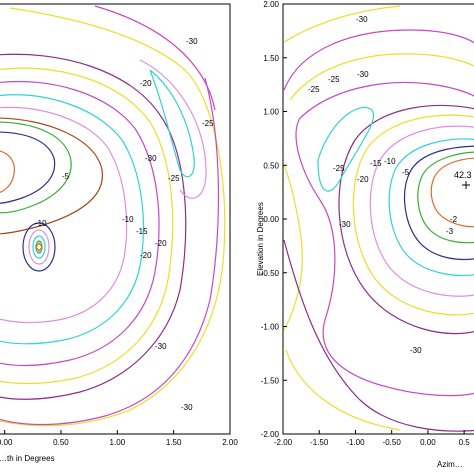 Image resolution: width=474 pixels, height=474 pixels. I want to click on x-tick-label: -2.00, so click(283, 442).